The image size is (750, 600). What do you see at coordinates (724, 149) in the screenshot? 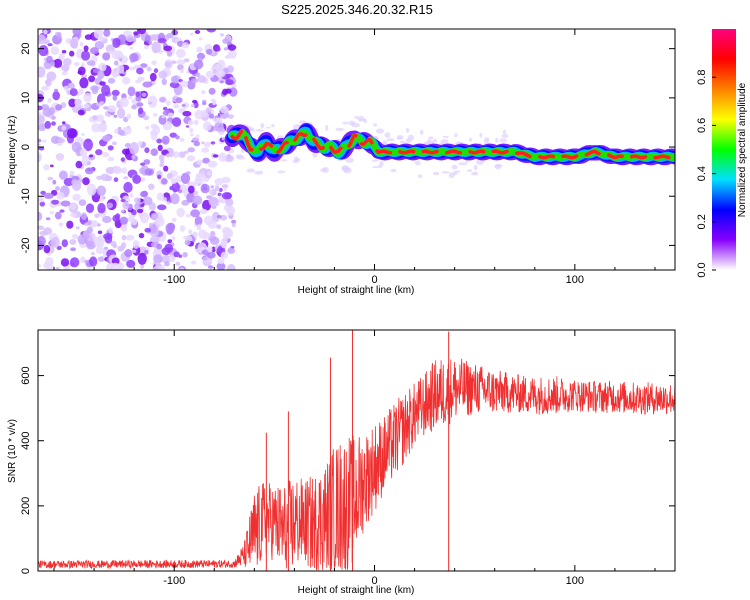
I see `colorbar-gradient` at bounding box center [724, 149].